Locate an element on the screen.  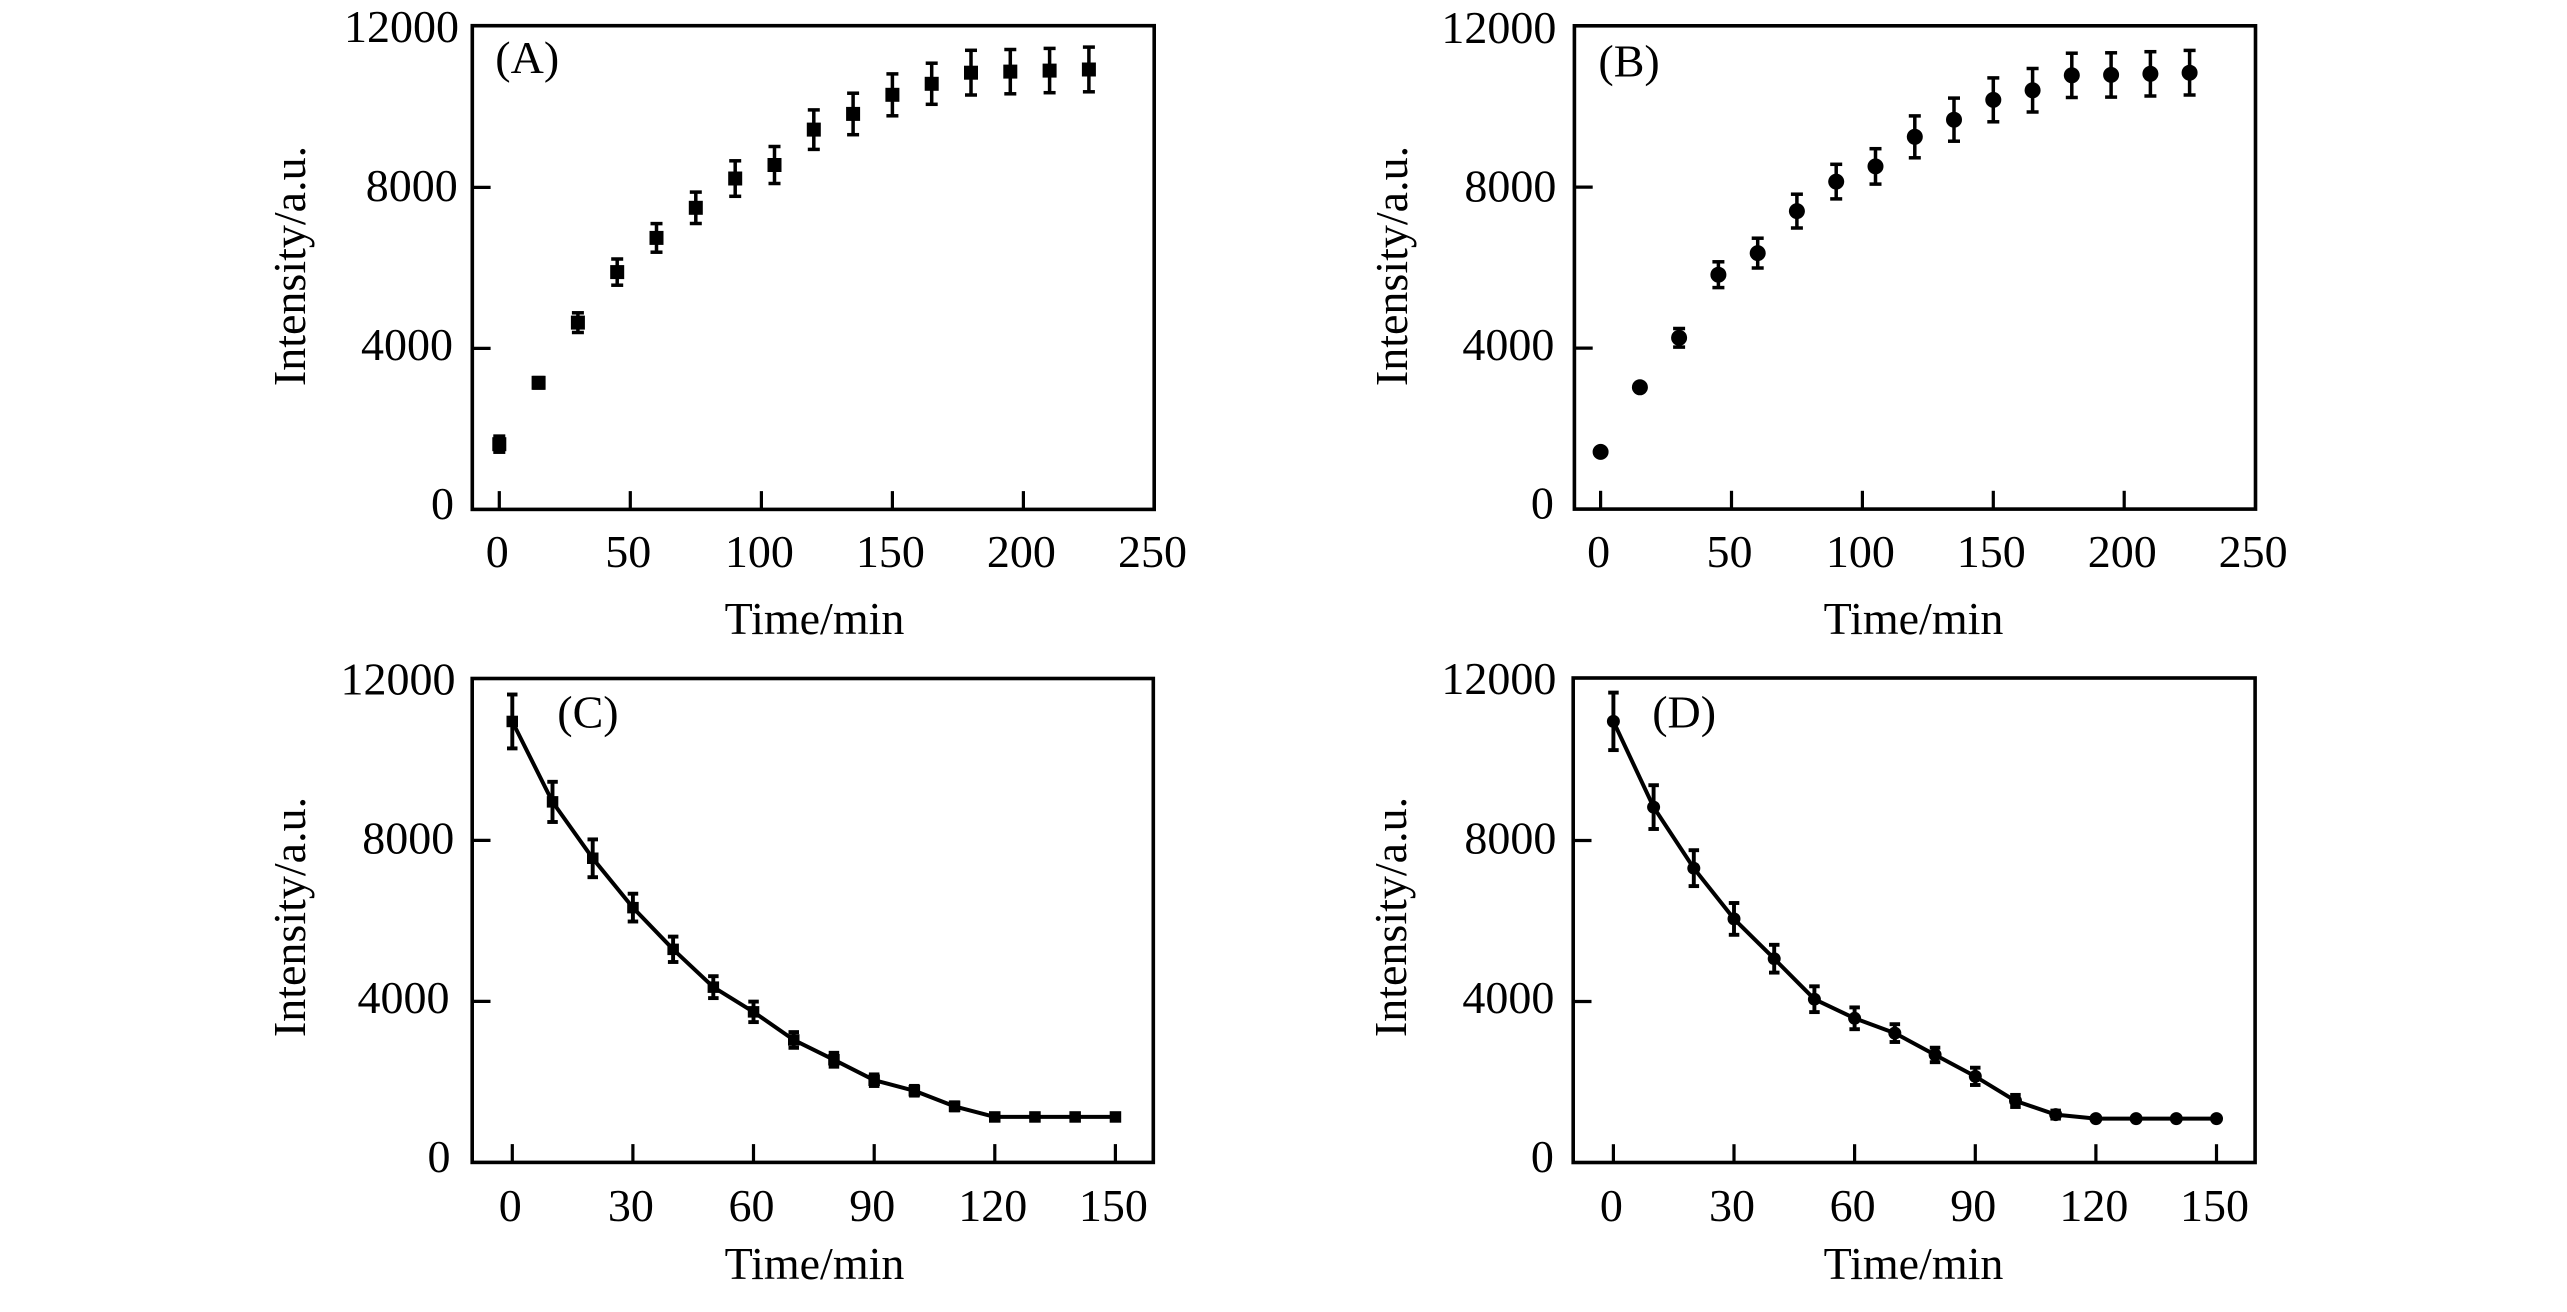
svg-text: (A) is located at coordinates (527, 57).